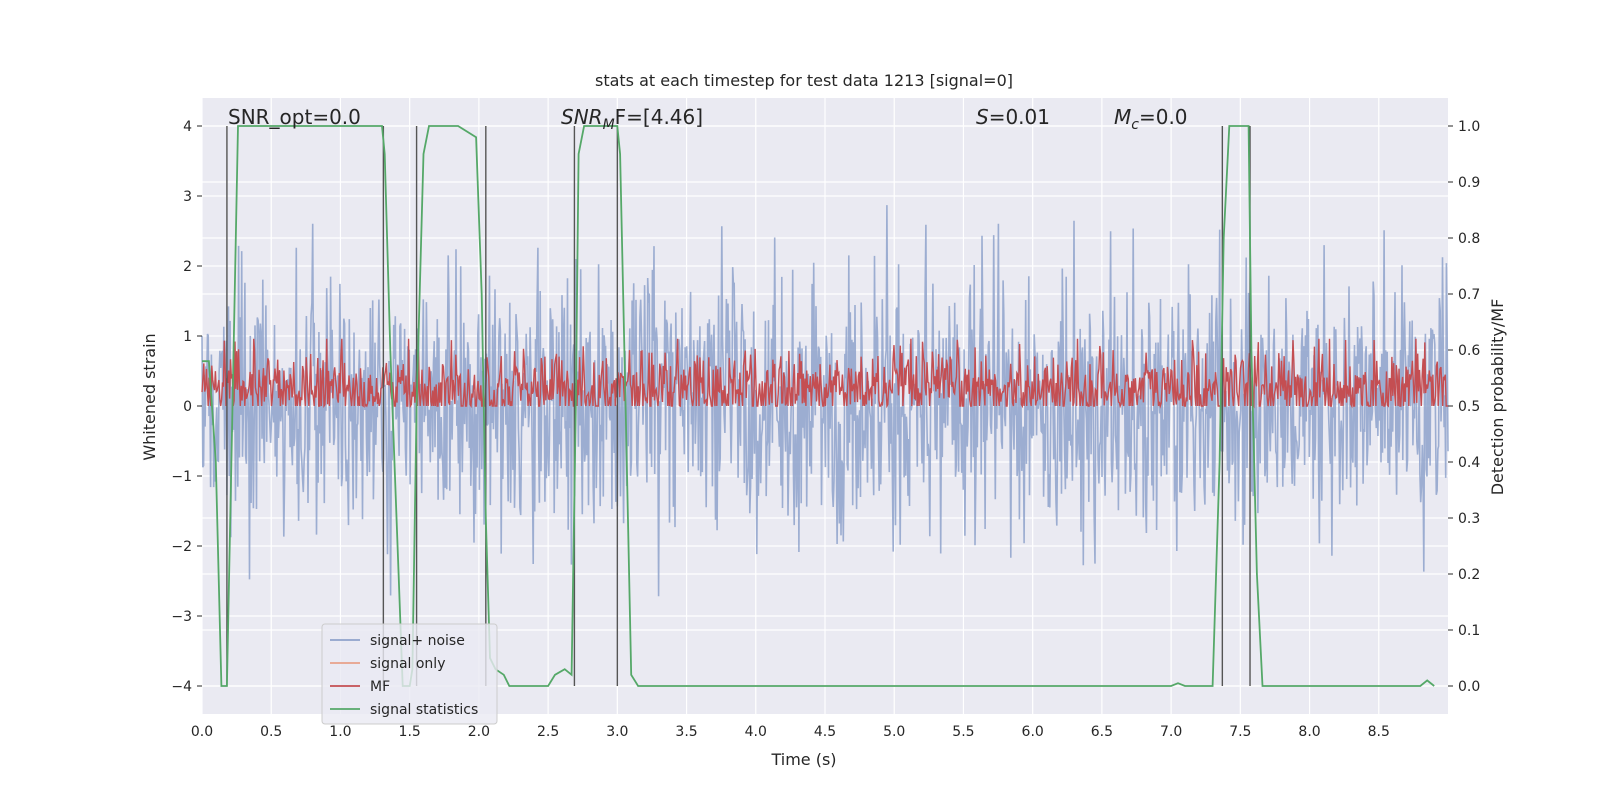 This screenshot has height=804, width=1600. Describe the element at coordinates (407, 664) in the screenshot. I see `legend-entry-label: signal only` at that location.